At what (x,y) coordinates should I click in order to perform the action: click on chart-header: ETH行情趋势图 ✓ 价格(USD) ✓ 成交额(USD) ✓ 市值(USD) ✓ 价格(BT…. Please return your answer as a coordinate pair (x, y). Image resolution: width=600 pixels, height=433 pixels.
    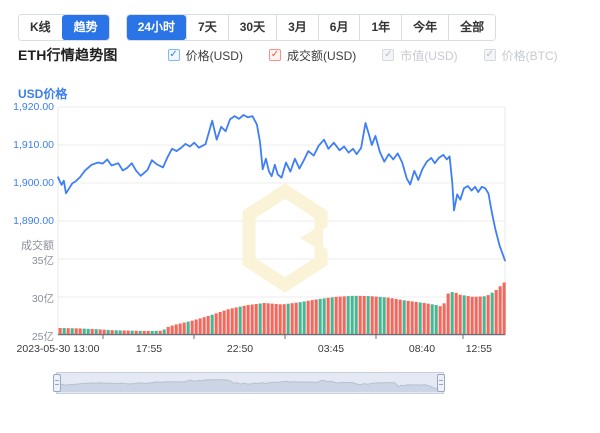
    Looking at the image, I should click on (309, 55).